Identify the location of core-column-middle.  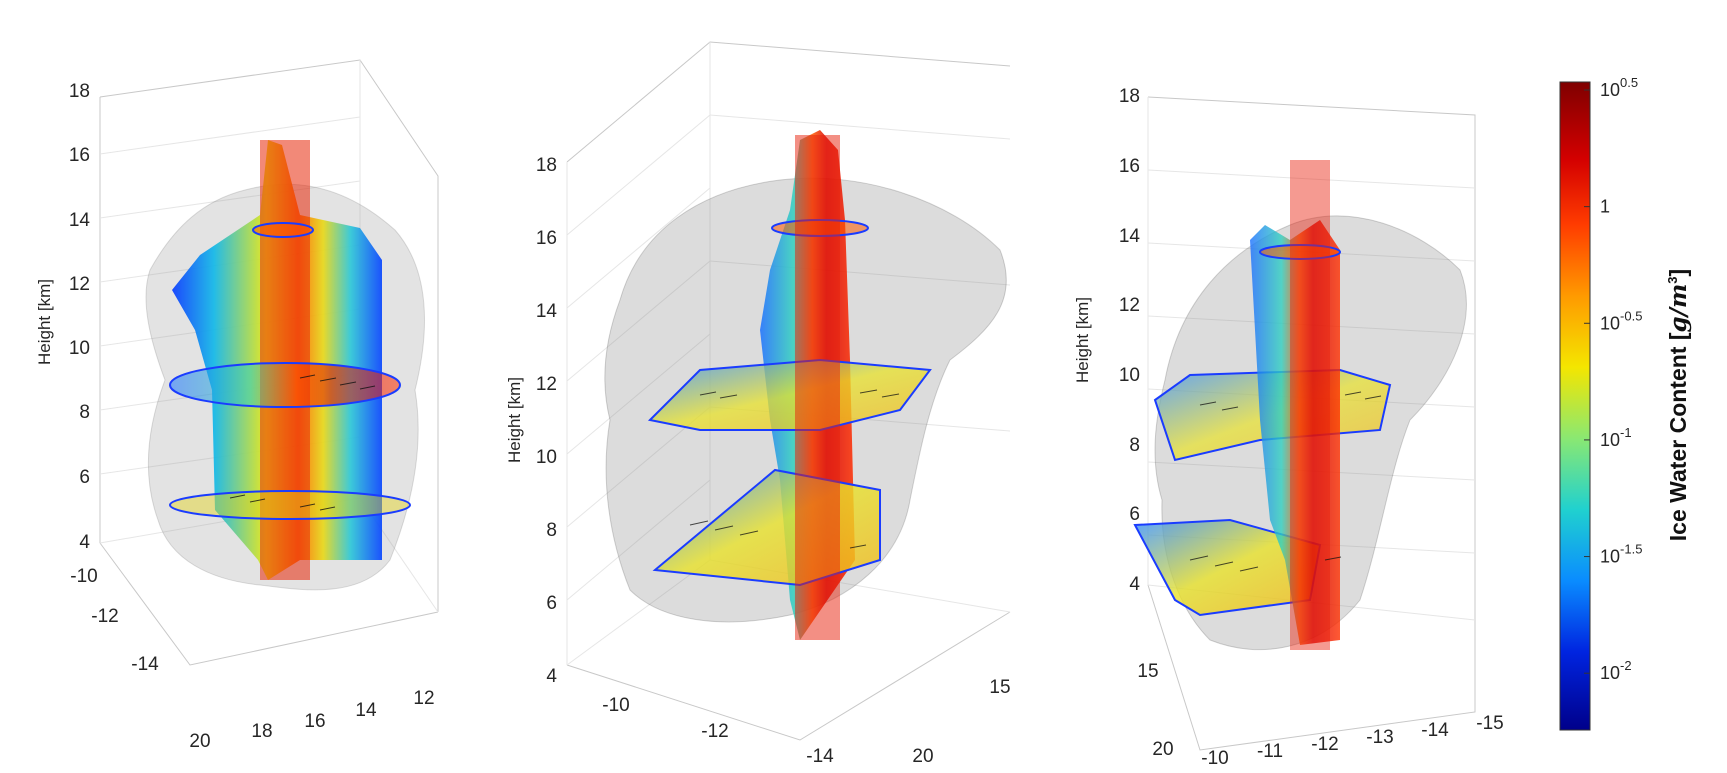
(817, 387).